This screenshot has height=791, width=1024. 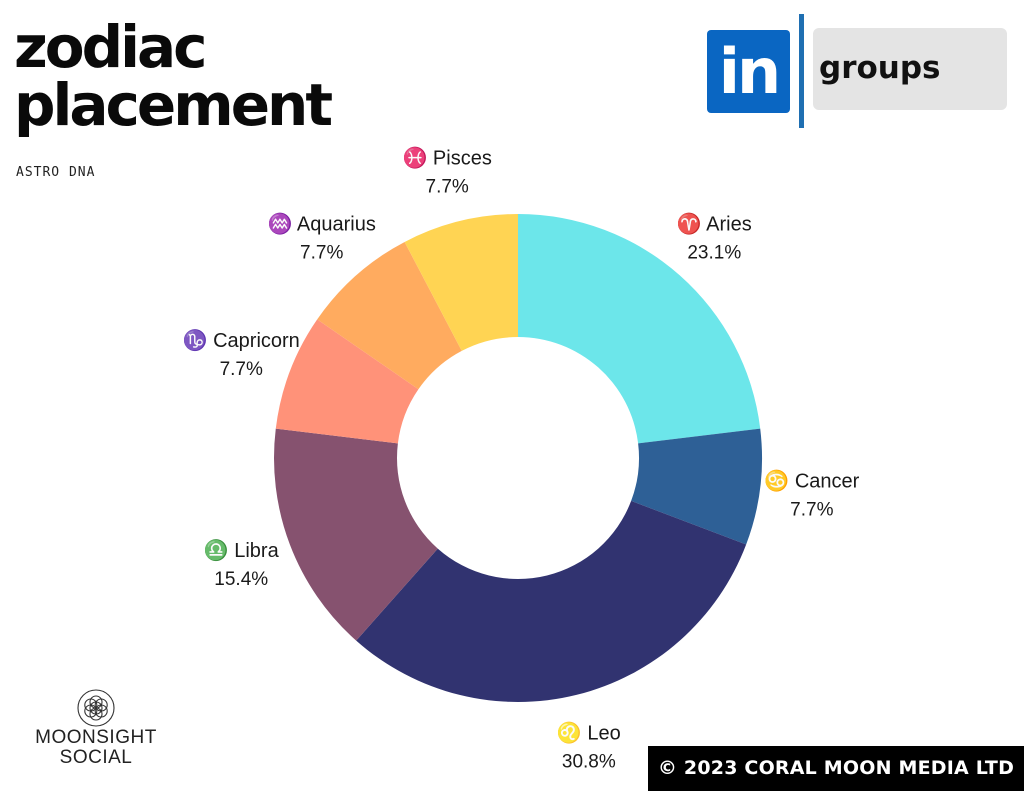 What do you see at coordinates (446, 158) in the screenshot?
I see `slice-label-pisces: ♓ Pisces` at bounding box center [446, 158].